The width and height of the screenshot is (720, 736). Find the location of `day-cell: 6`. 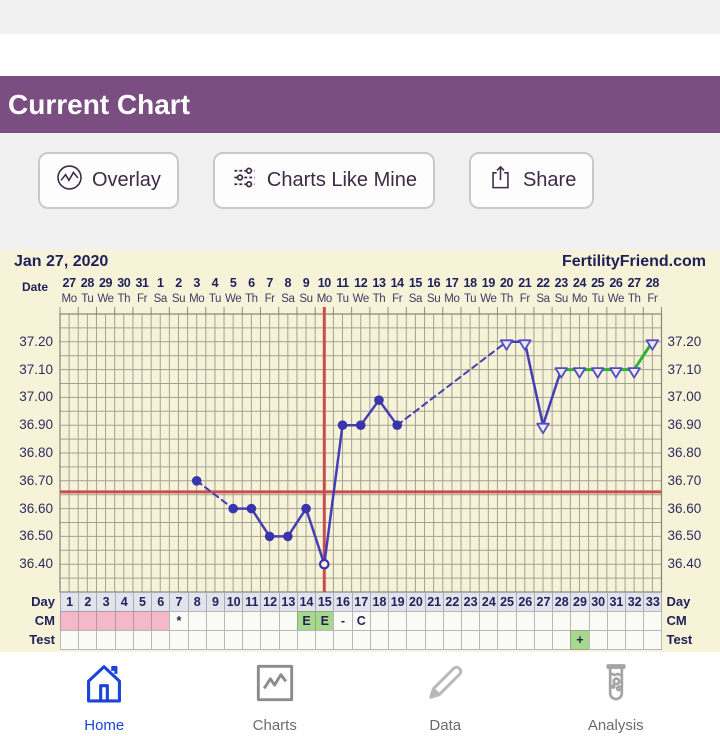

day-cell: 6 is located at coordinates (161, 602).